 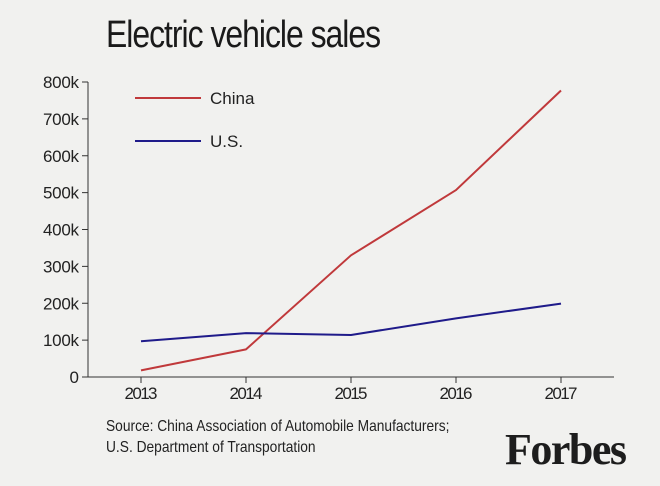 I want to click on y-tick-label: 400k, so click(x=61, y=230).